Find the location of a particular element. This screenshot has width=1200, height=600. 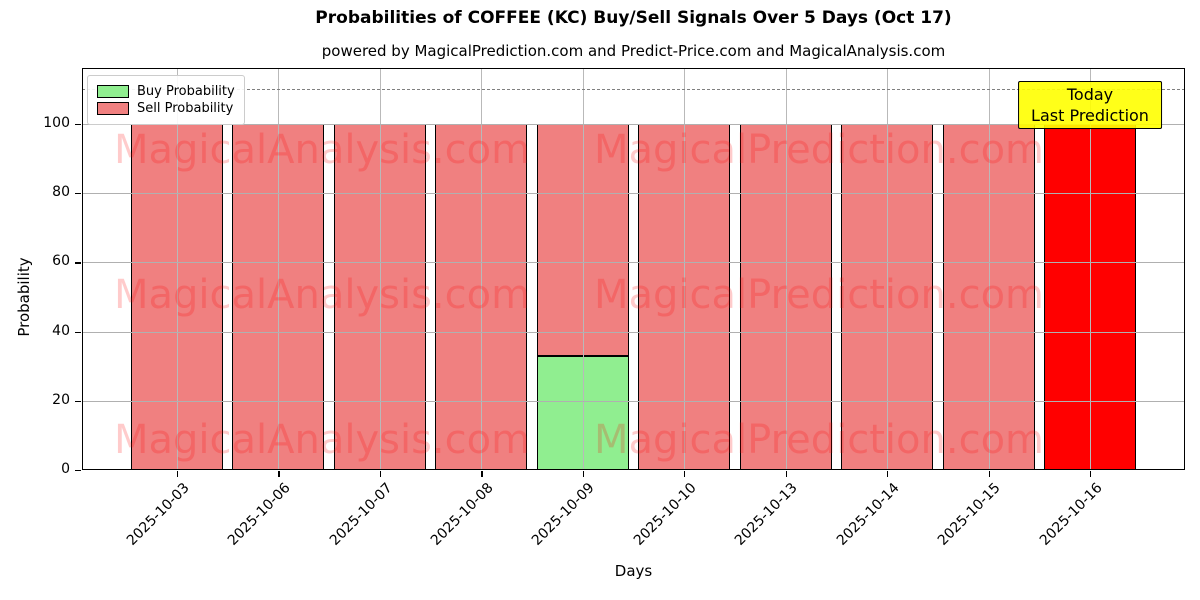

x-tick-label: 2025-10-16 is located at coordinates (1071, 514).